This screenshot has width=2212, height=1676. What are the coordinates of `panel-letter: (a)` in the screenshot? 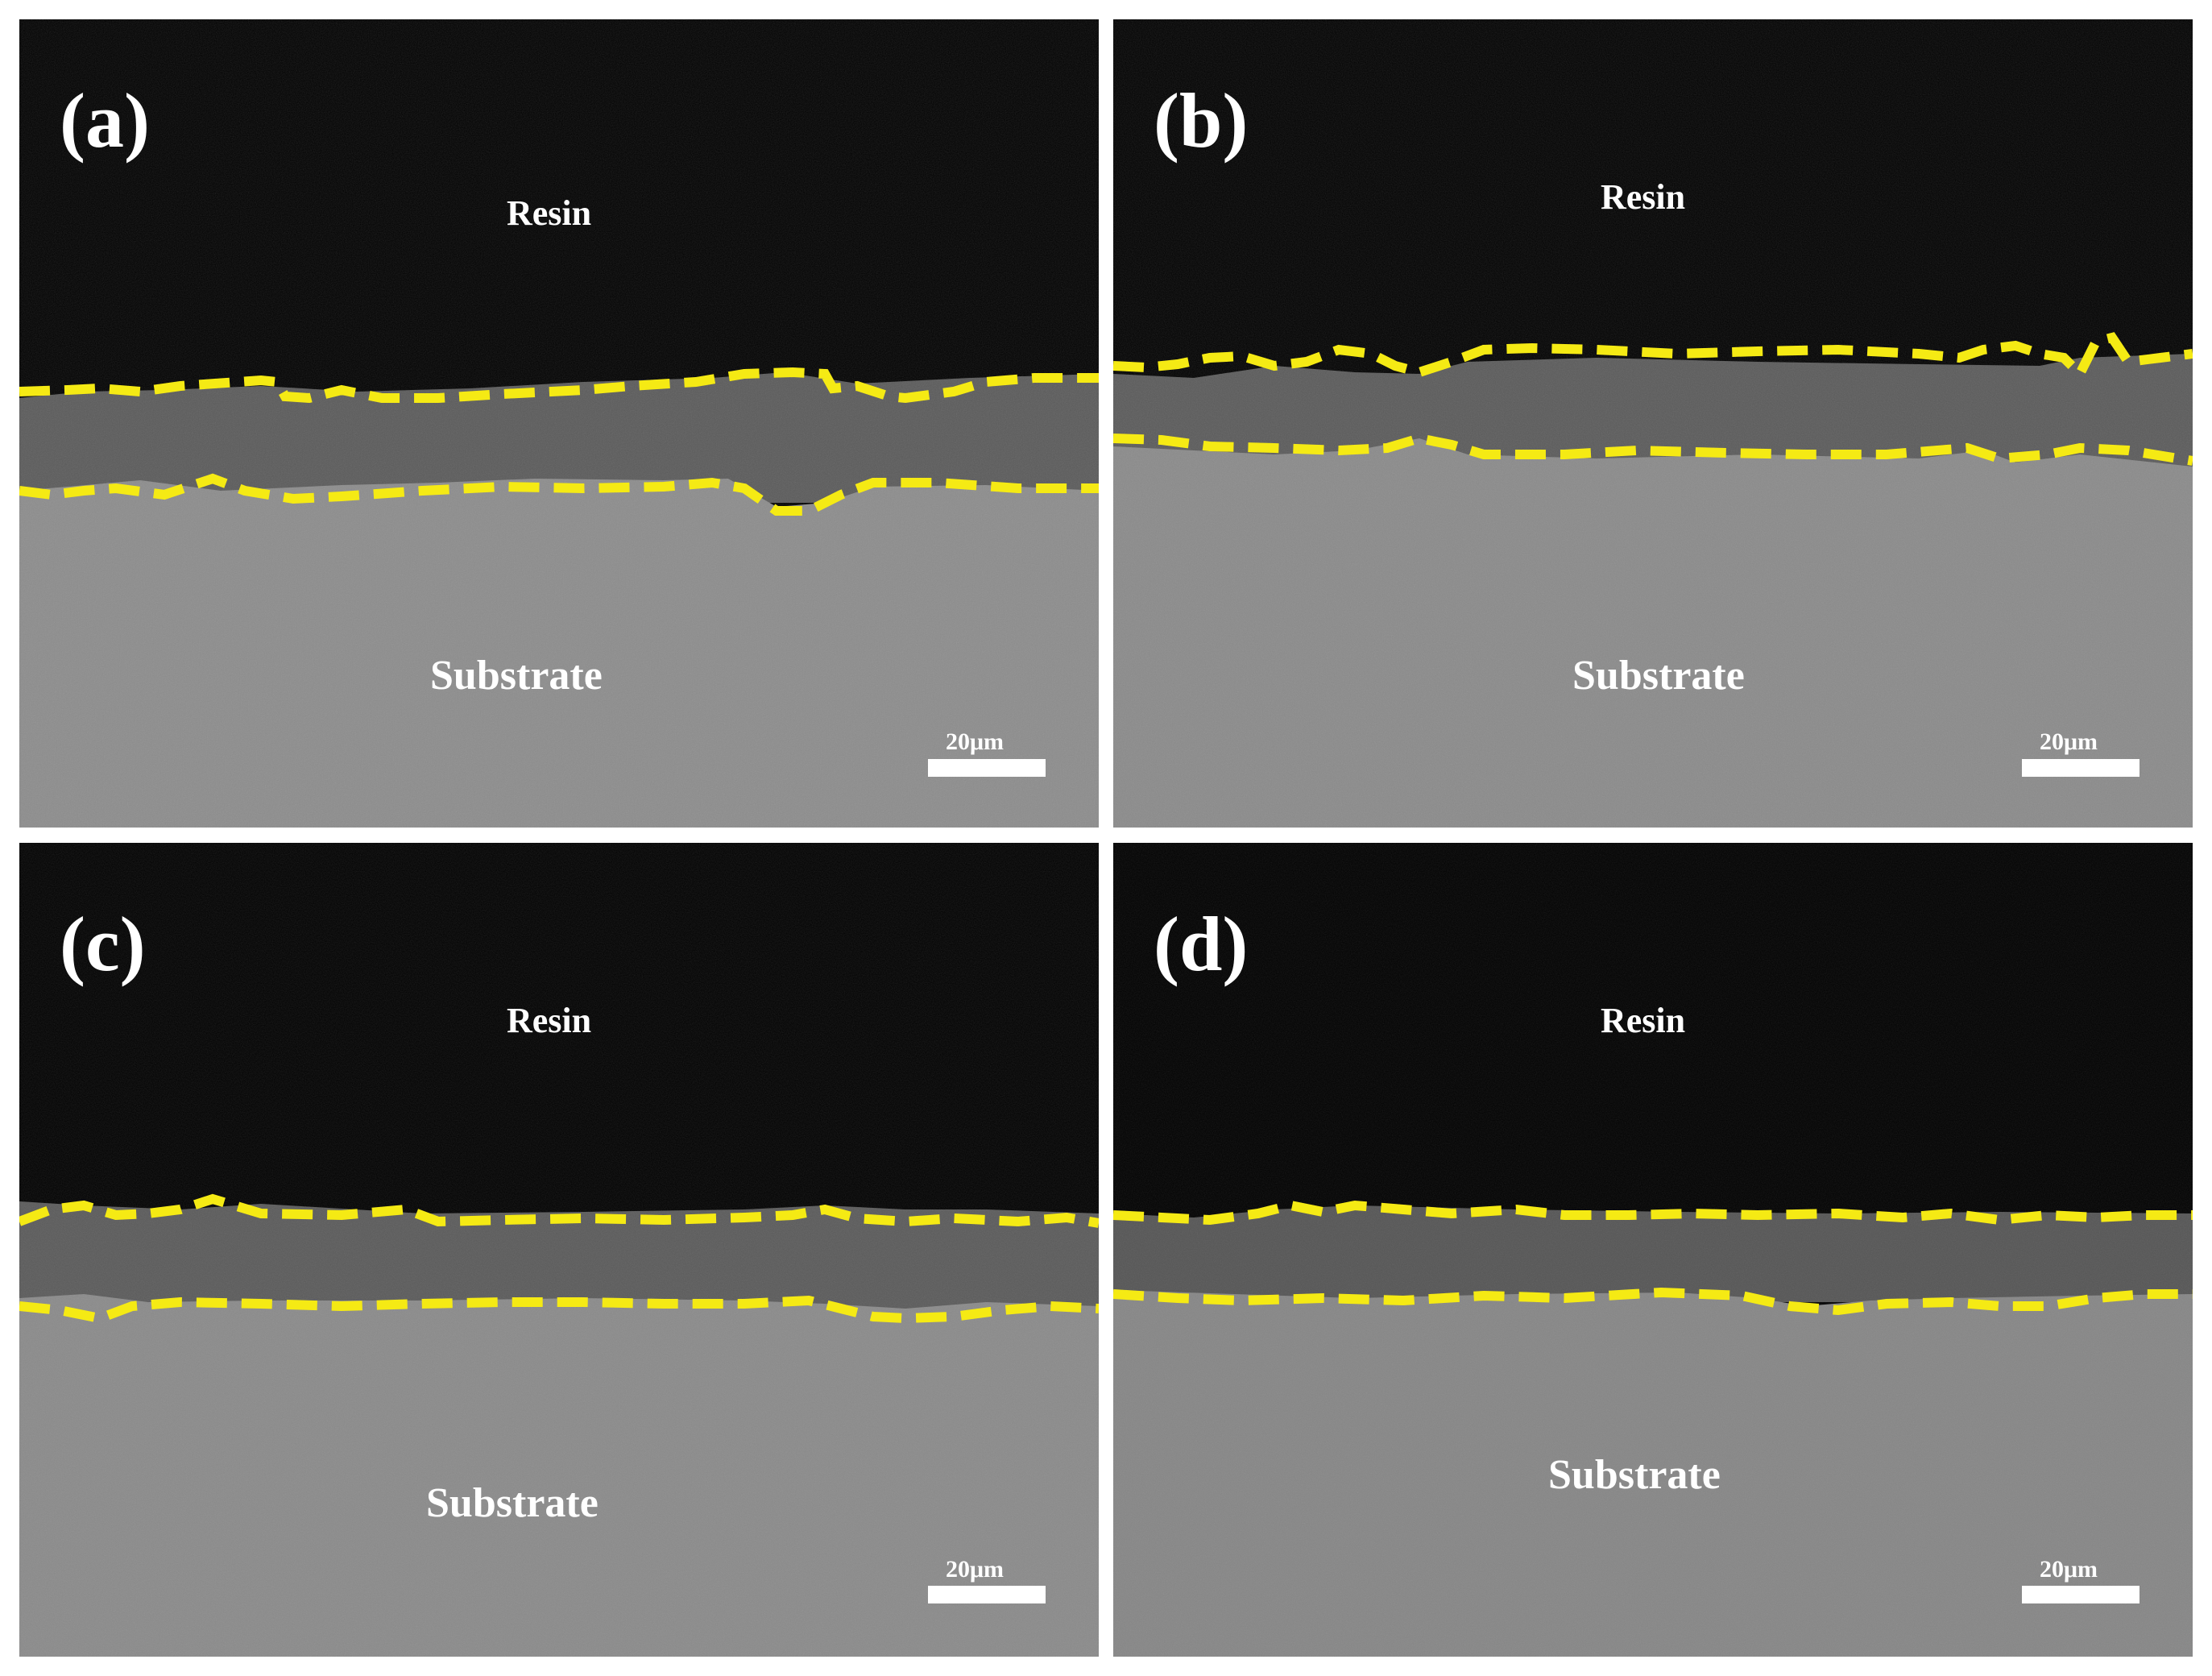 It's located at (105, 121).